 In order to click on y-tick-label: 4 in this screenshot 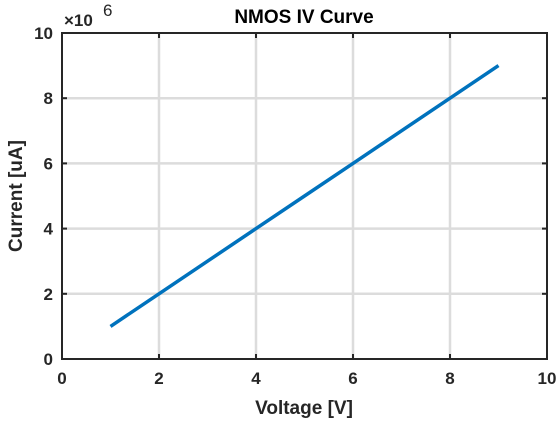, I will do `click(49, 229)`.